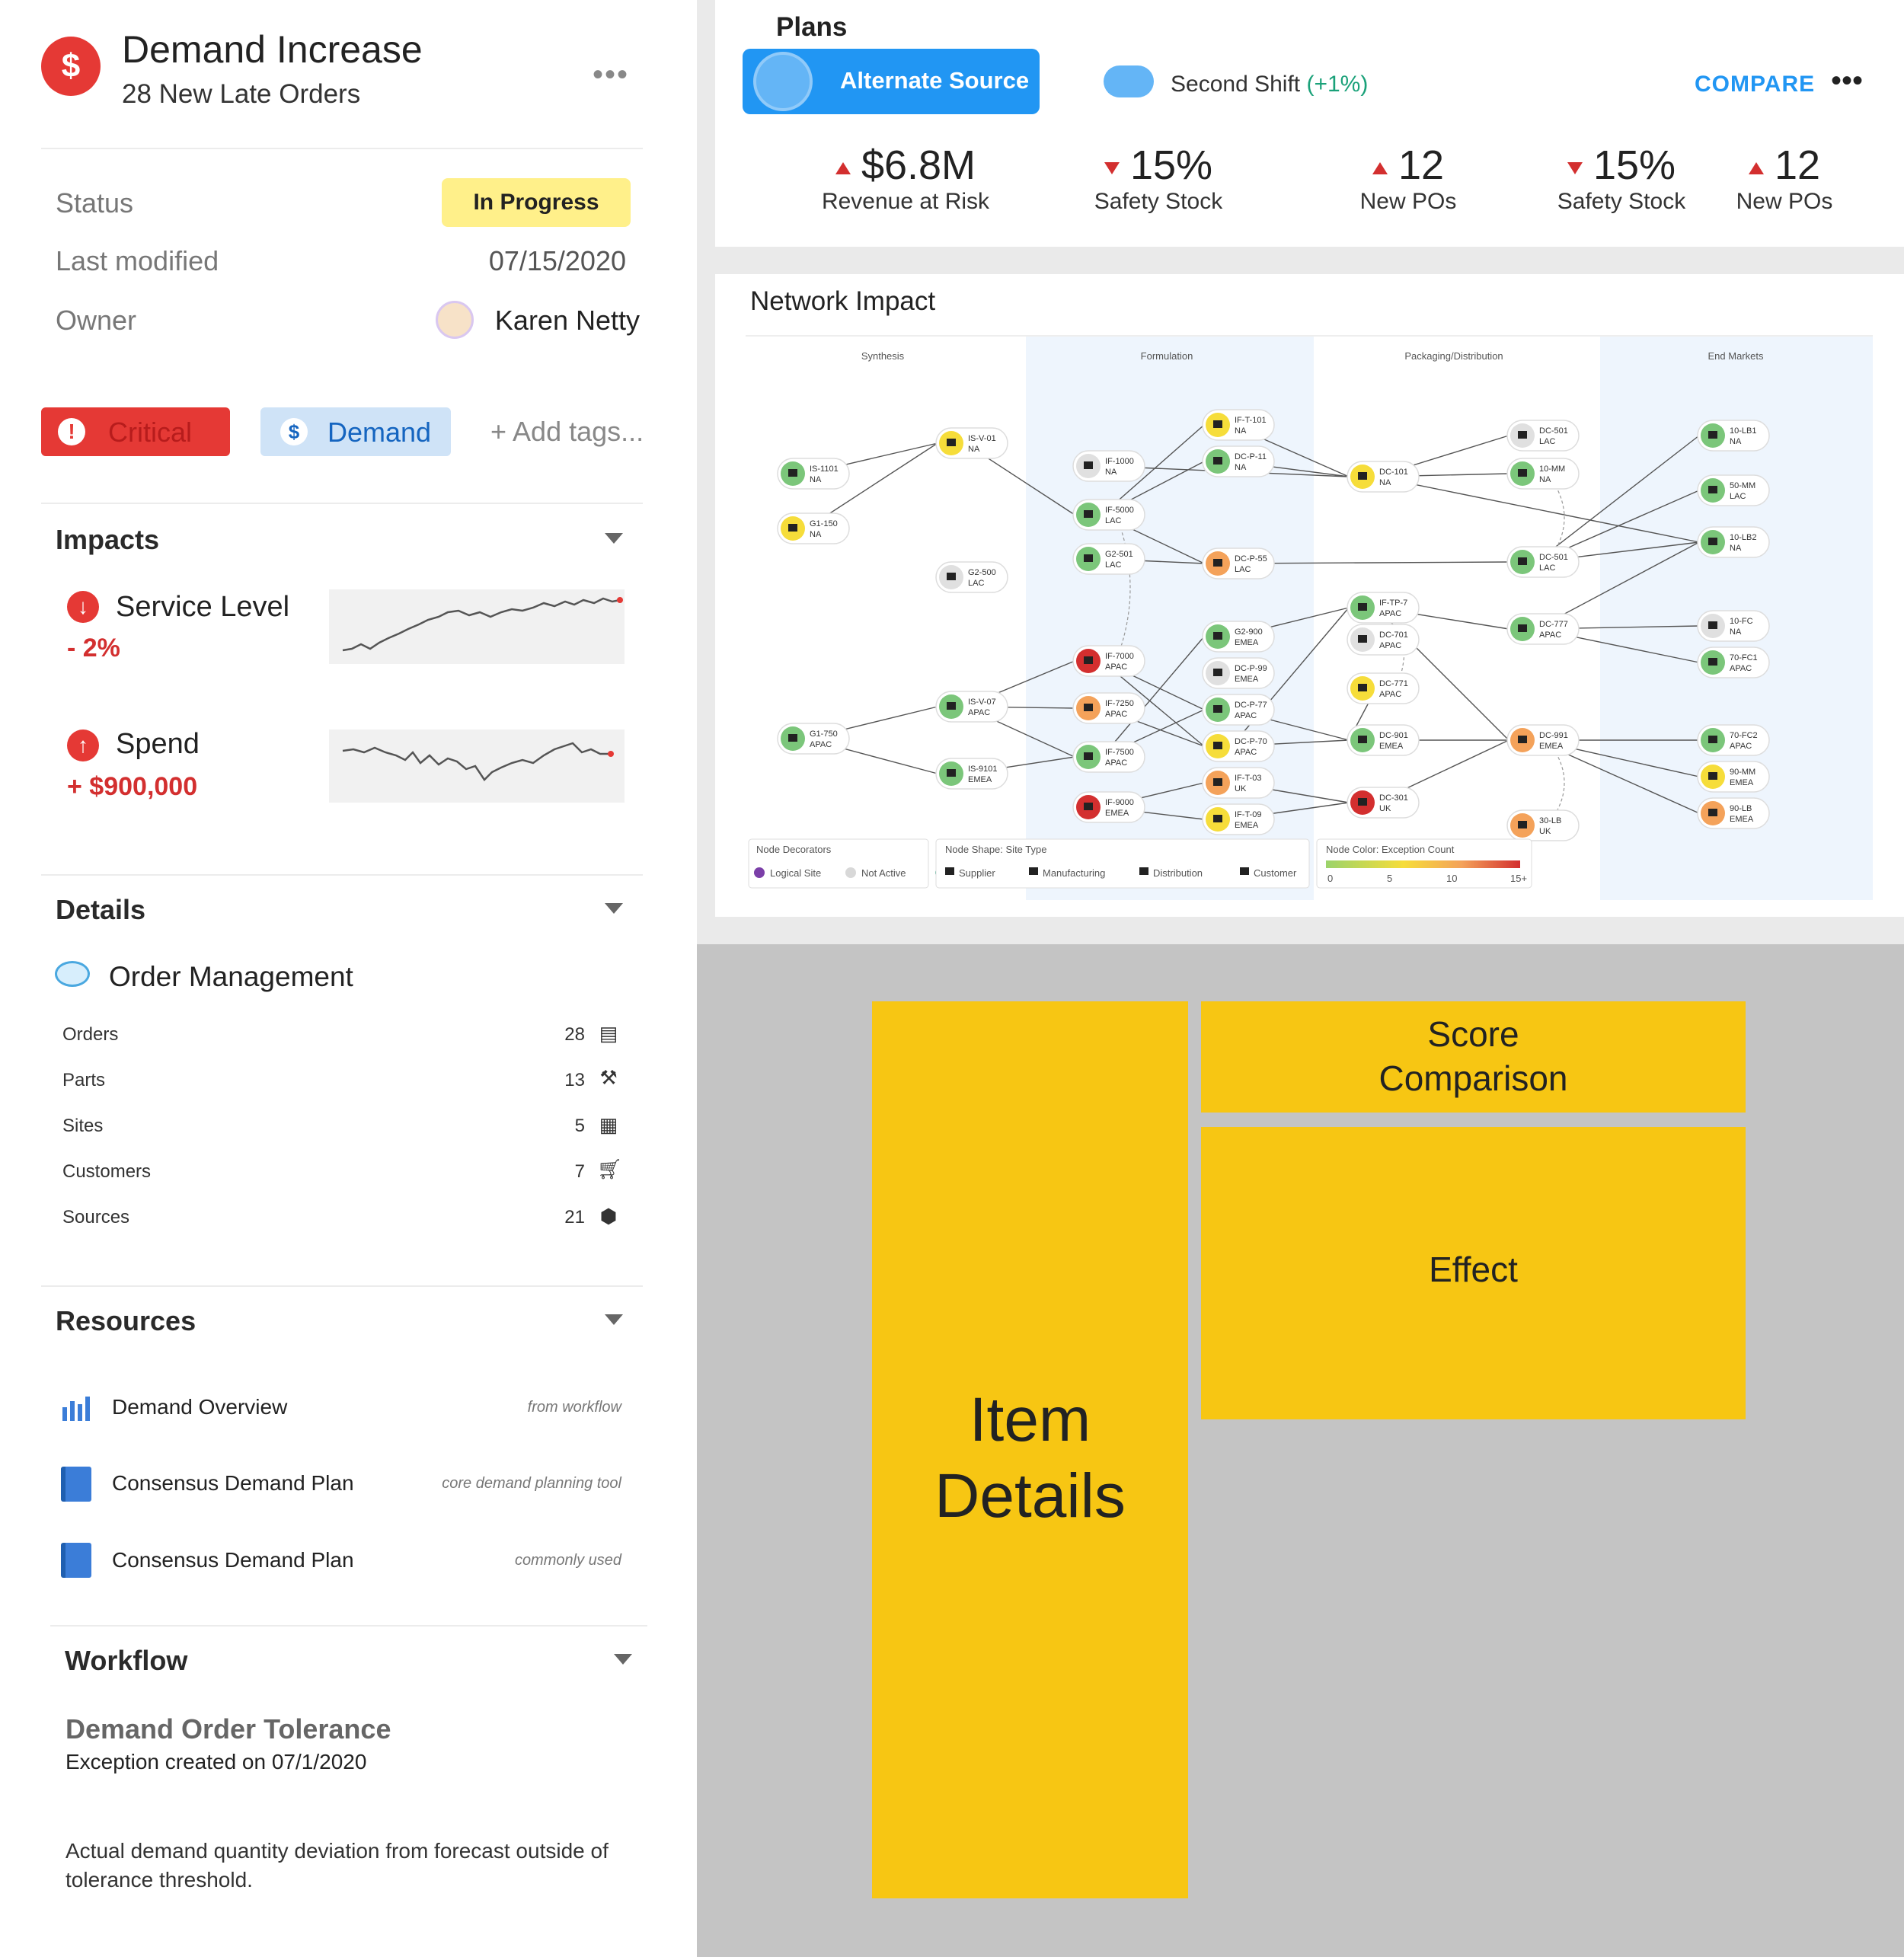 The width and height of the screenshot is (1904, 1957). I want to click on plan-alternate-source-button: Alternate Source, so click(891, 81).